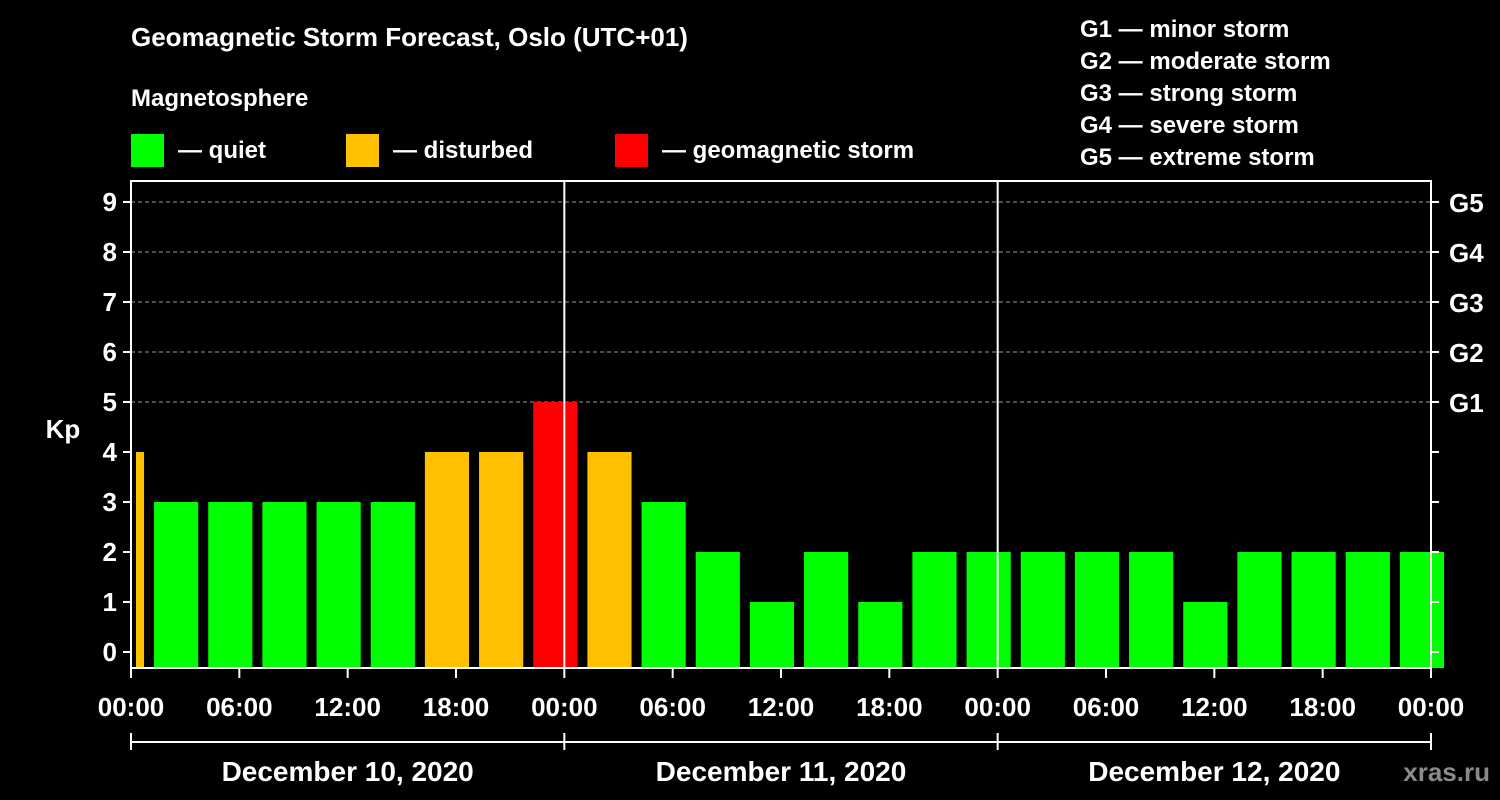 This screenshot has width=1500, height=800. I want to click on storm-scale-g5: G5 — extreme storm, so click(1197, 157).